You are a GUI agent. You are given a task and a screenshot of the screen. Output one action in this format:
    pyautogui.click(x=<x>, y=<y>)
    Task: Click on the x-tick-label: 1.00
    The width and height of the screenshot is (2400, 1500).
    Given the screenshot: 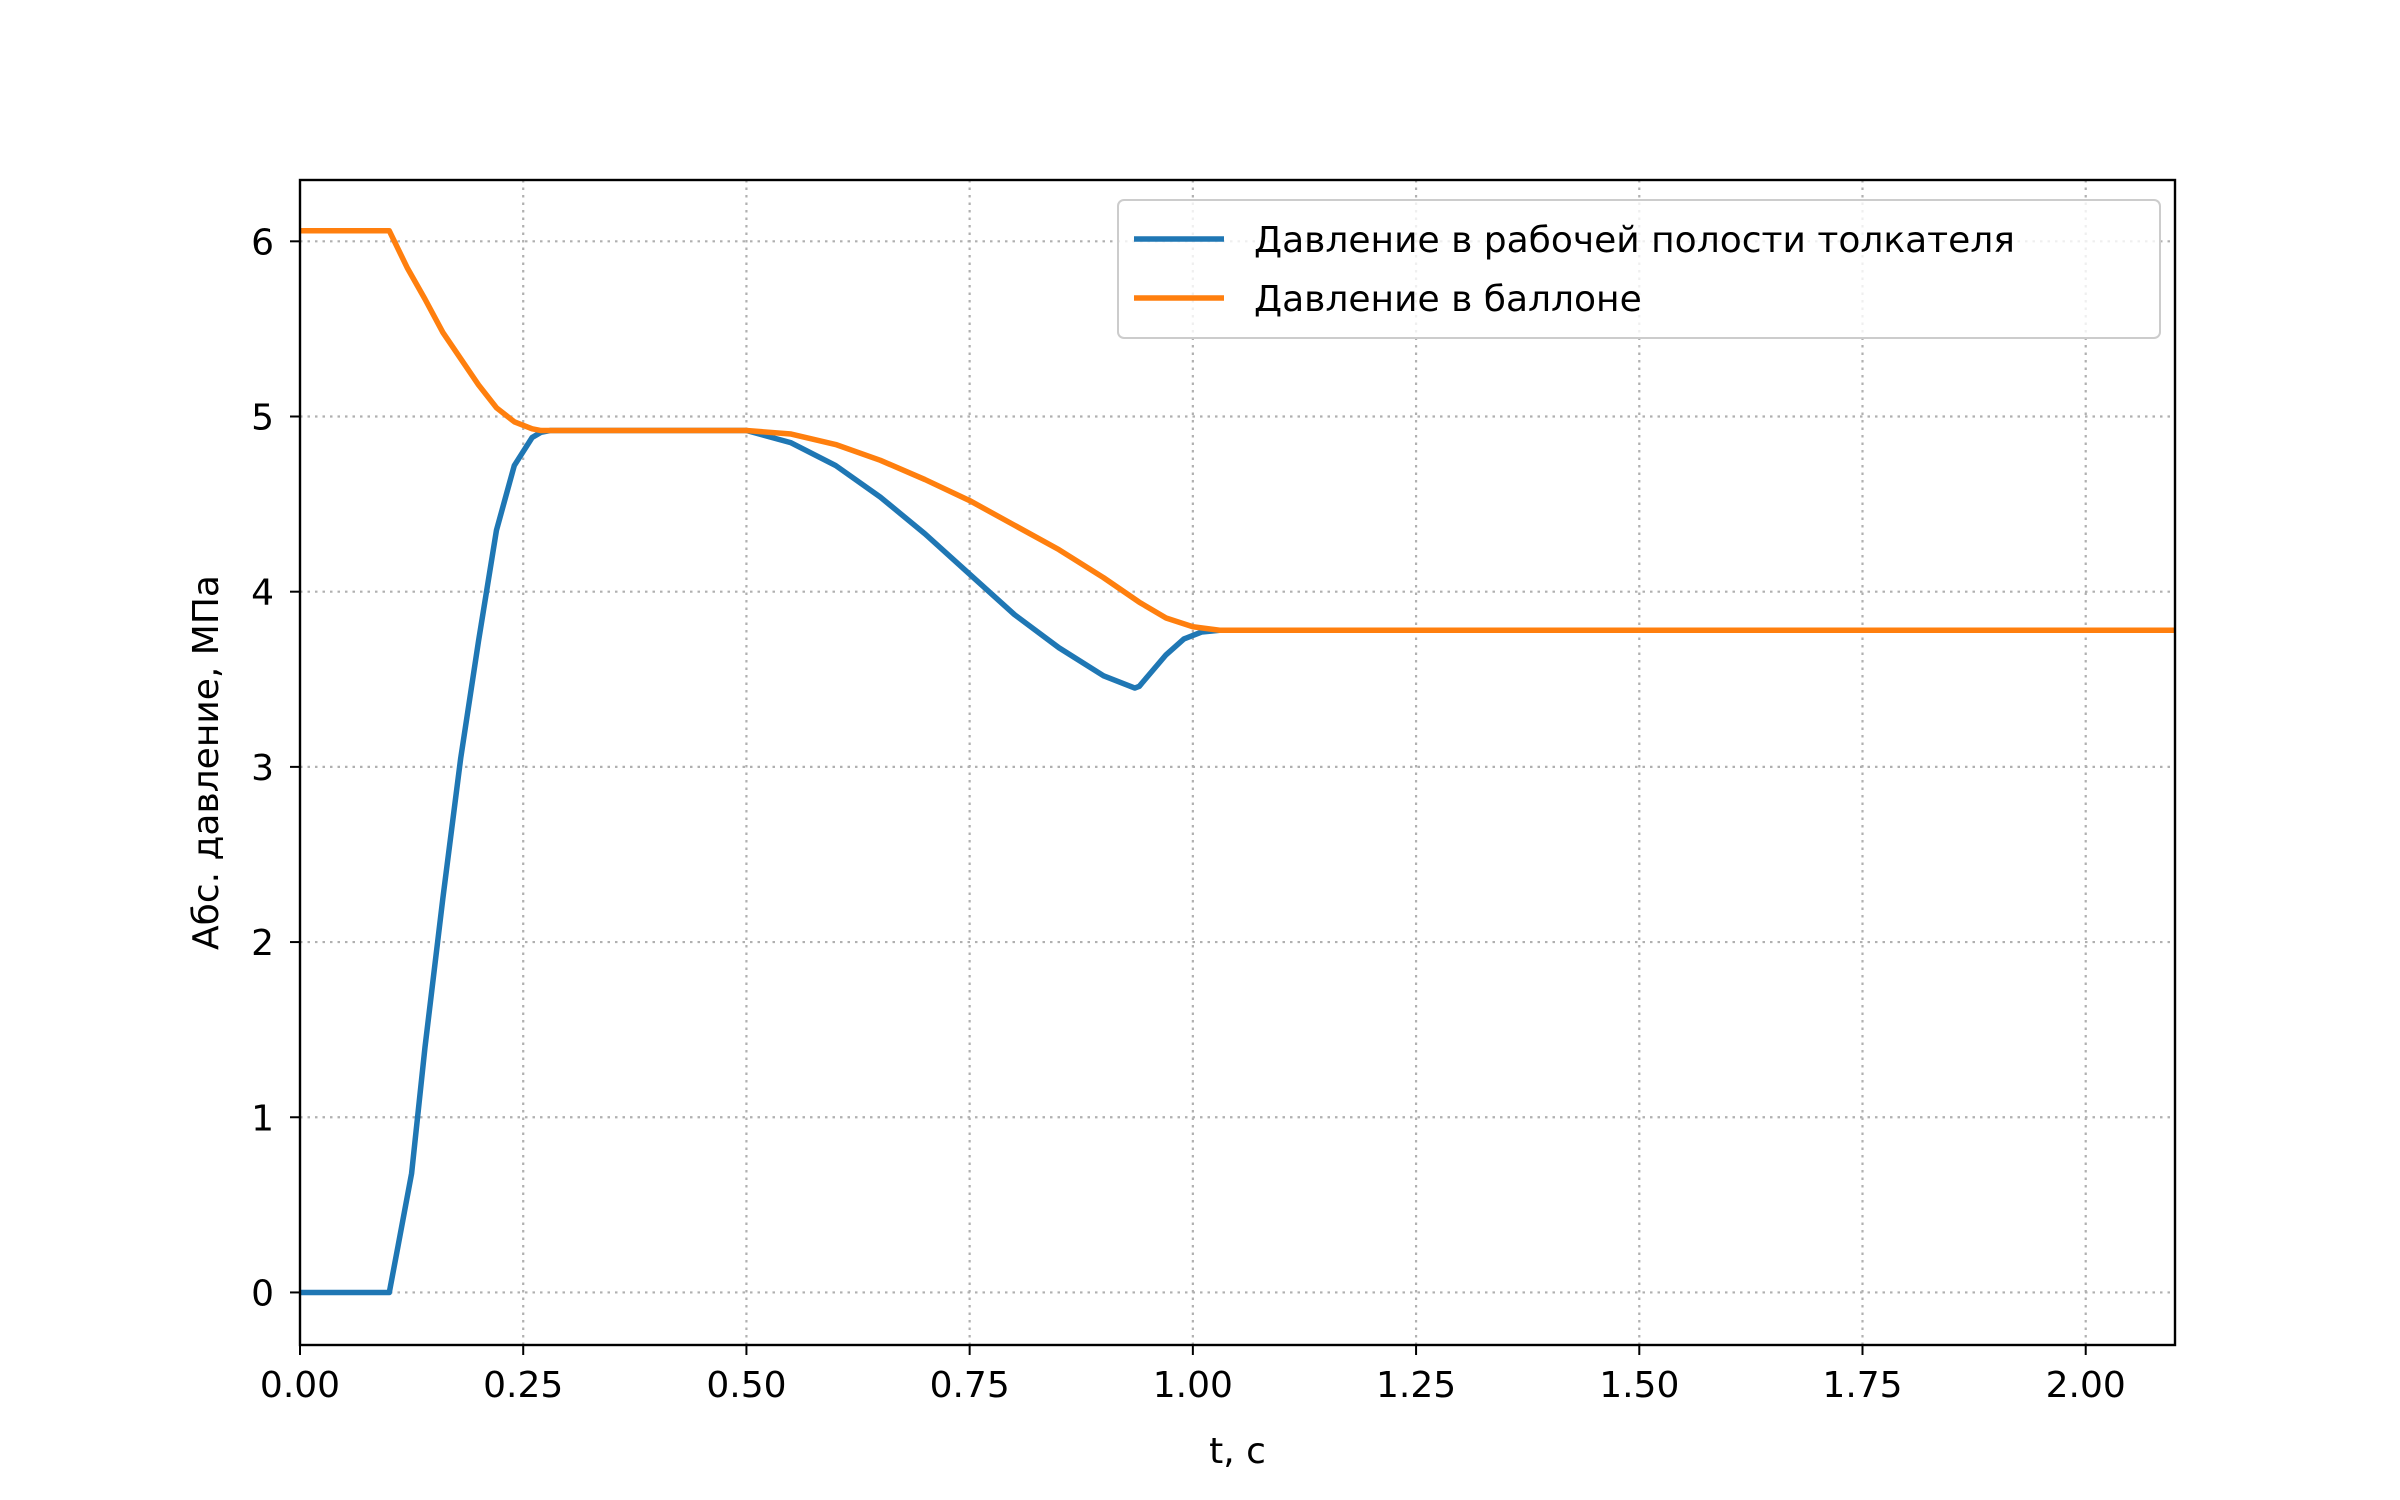 What is the action you would take?
    pyautogui.click(x=1193, y=1385)
    